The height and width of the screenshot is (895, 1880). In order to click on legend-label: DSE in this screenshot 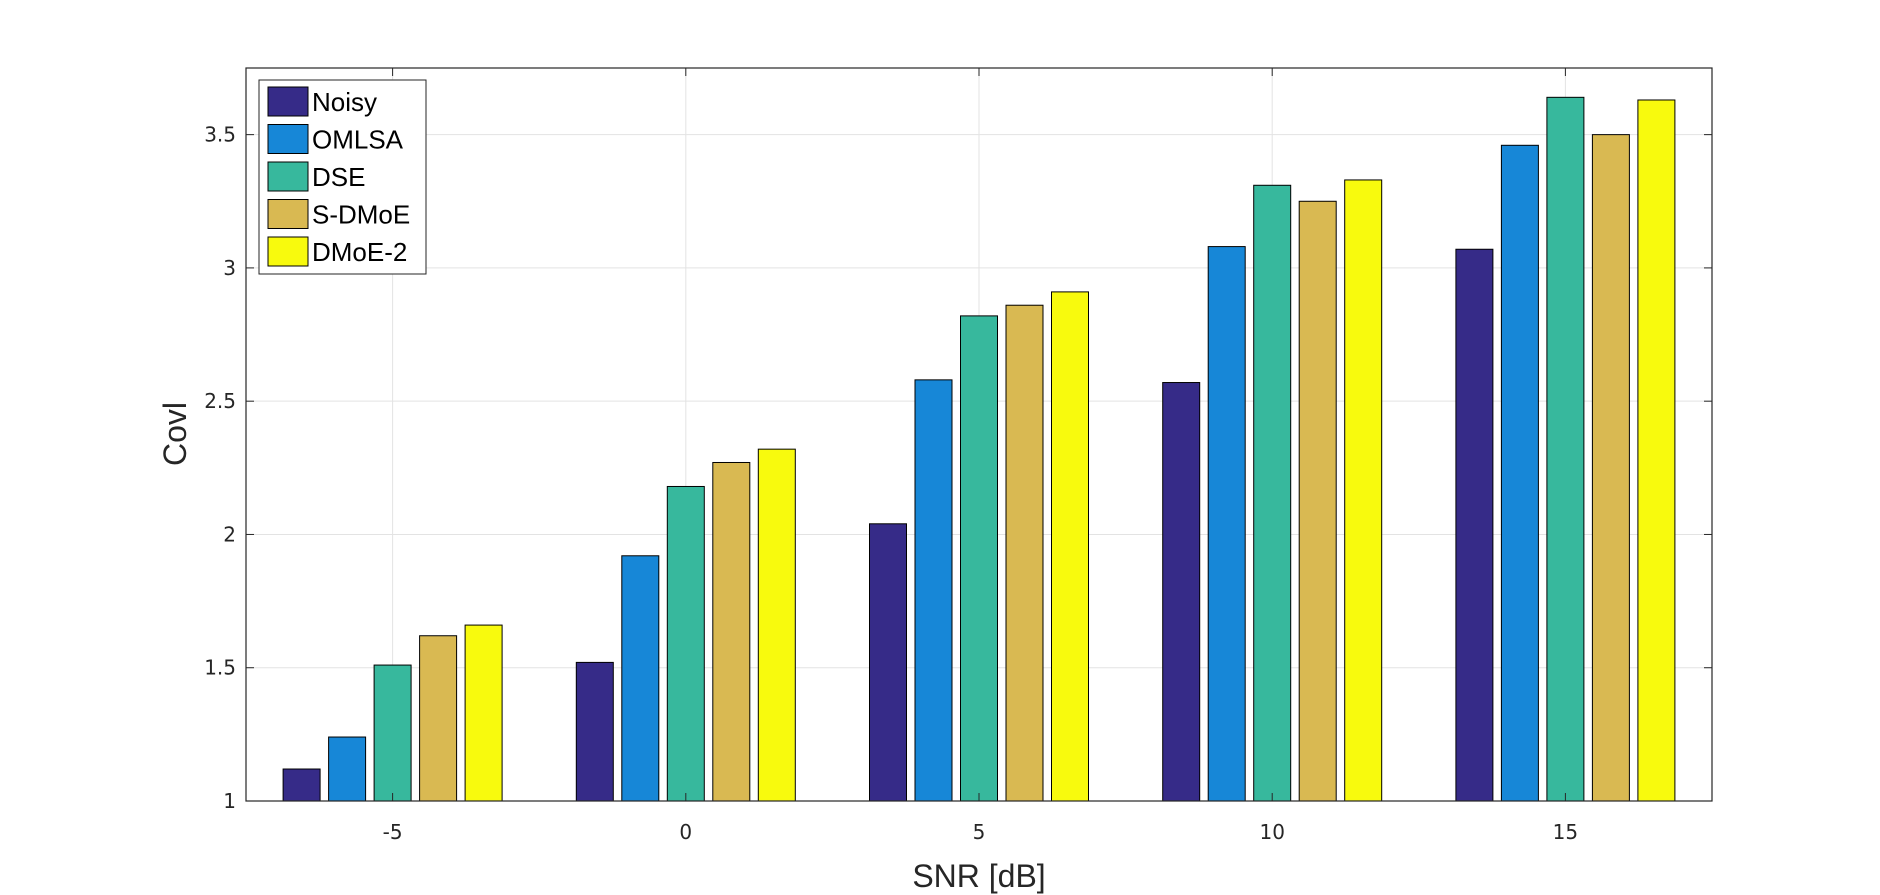, I will do `click(338, 177)`.